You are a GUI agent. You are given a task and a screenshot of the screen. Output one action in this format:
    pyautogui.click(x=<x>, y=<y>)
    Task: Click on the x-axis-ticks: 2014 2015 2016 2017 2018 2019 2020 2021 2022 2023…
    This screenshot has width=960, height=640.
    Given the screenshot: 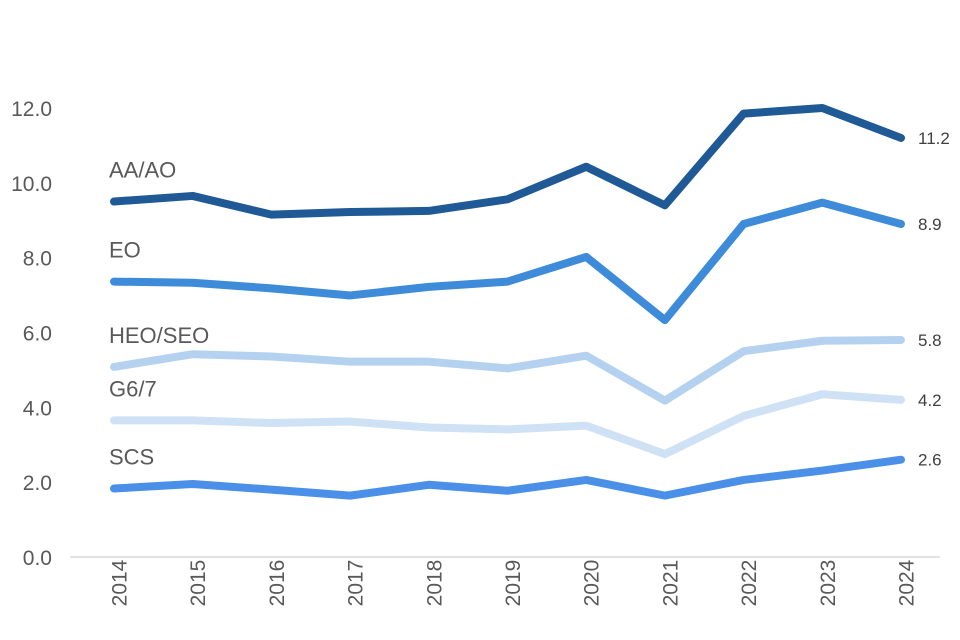 What is the action you would take?
    pyautogui.click(x=514, y=582)
    